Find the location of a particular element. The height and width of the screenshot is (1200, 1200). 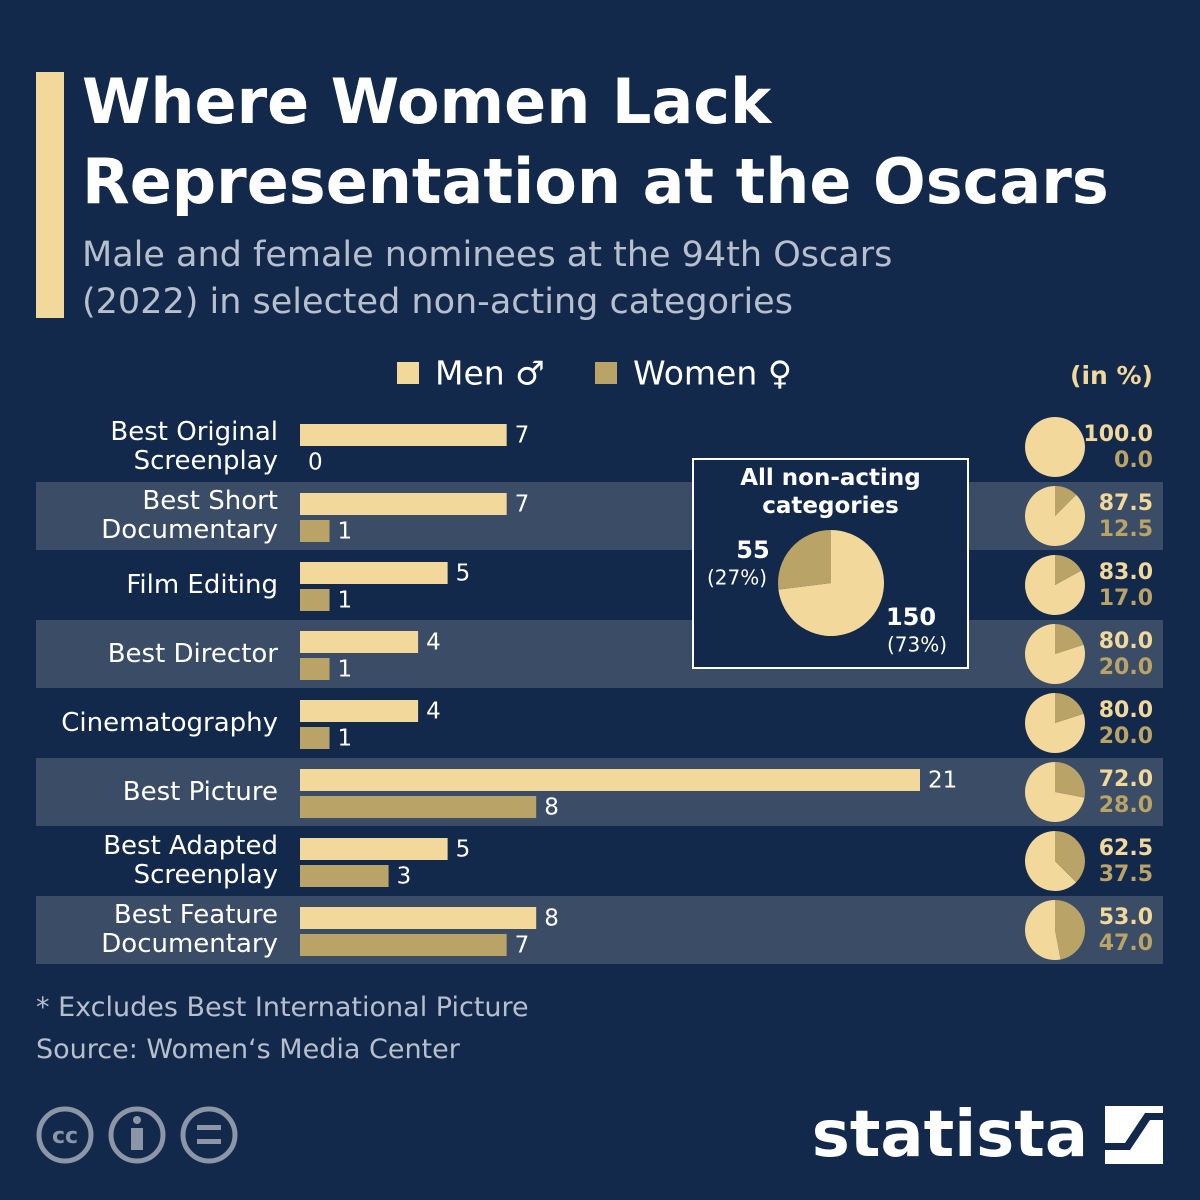

share-label: 0.0 is located at coordinates (1133, 460).